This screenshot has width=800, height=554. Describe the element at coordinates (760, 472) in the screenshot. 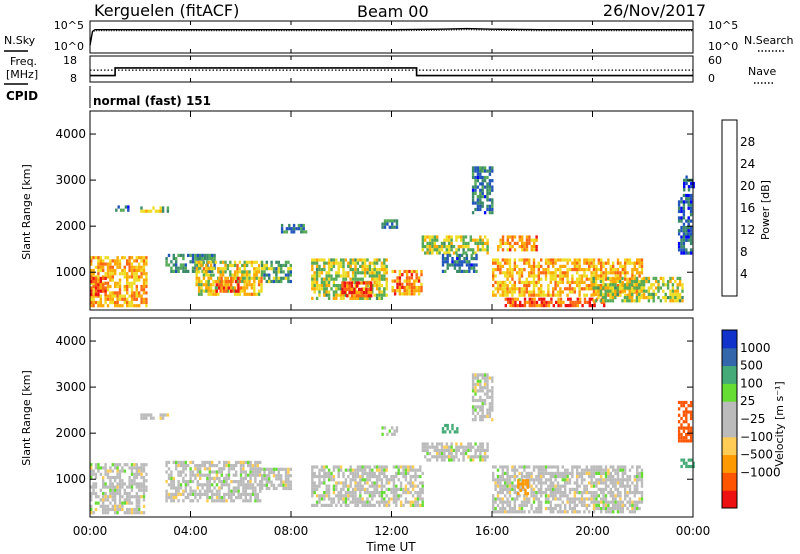

I see `colorbar-tick-label: −1000` at that location.